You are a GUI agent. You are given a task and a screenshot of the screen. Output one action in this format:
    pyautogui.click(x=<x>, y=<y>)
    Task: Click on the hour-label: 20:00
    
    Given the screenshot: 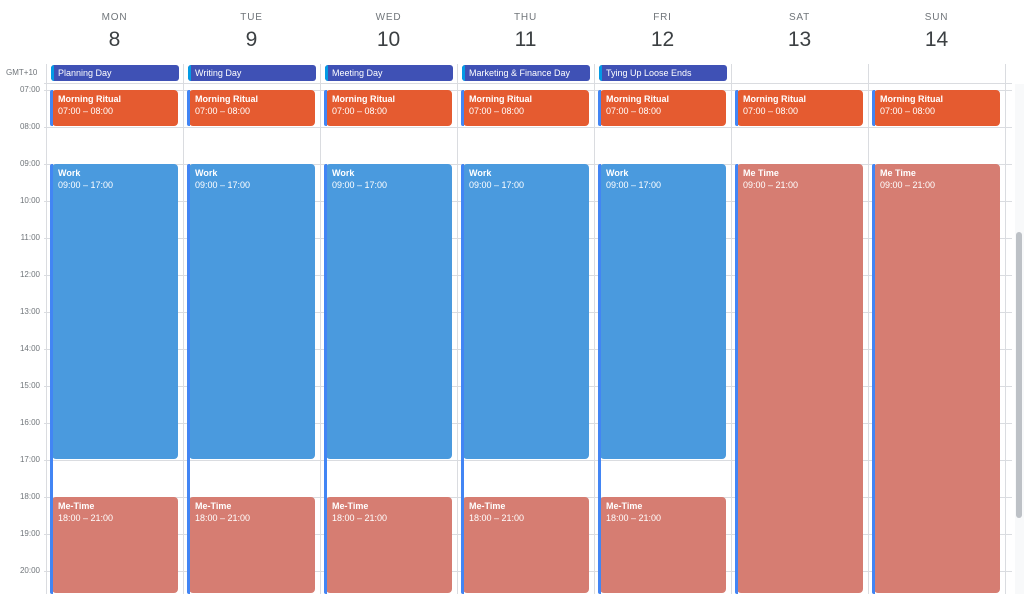 What is the action you would take?
    pyautogui.click(x=29, y=570)
    